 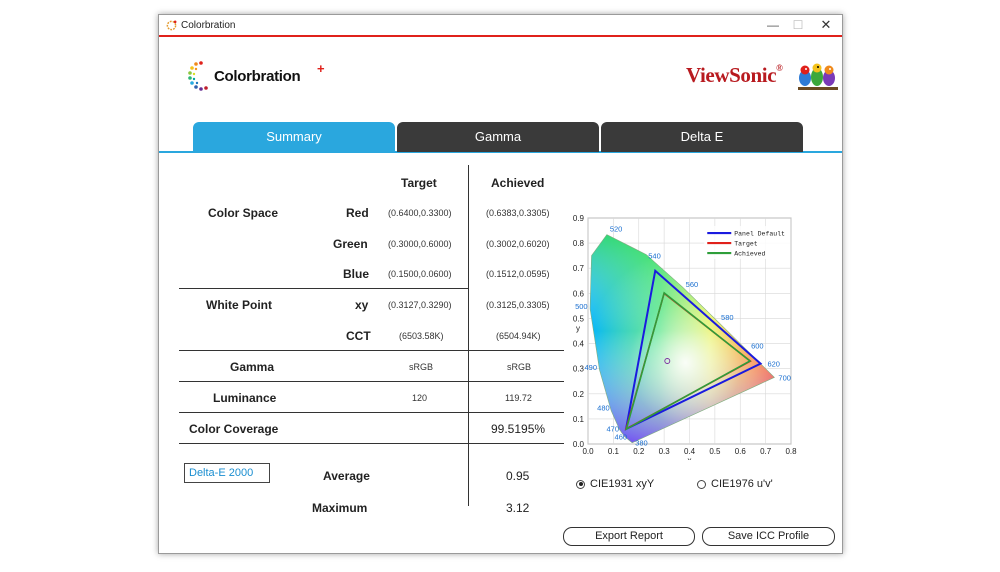 I want to click on title-bar: Colorbration — ☐ ✕, so click(x=500, y=26).